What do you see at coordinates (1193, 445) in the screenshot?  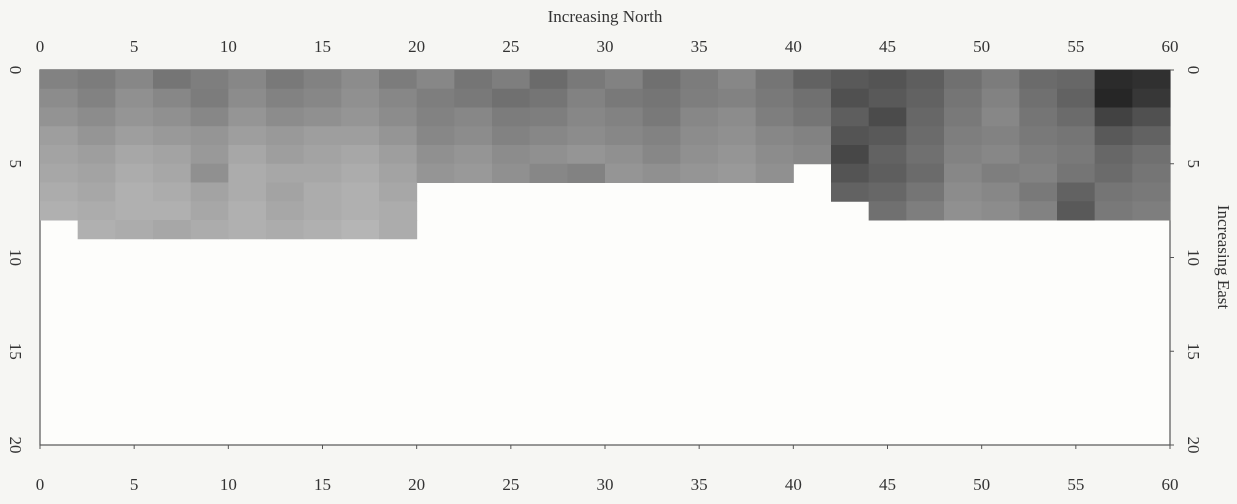 I see `y-tick-label-right: 20` at bounding box center [1193, 445].